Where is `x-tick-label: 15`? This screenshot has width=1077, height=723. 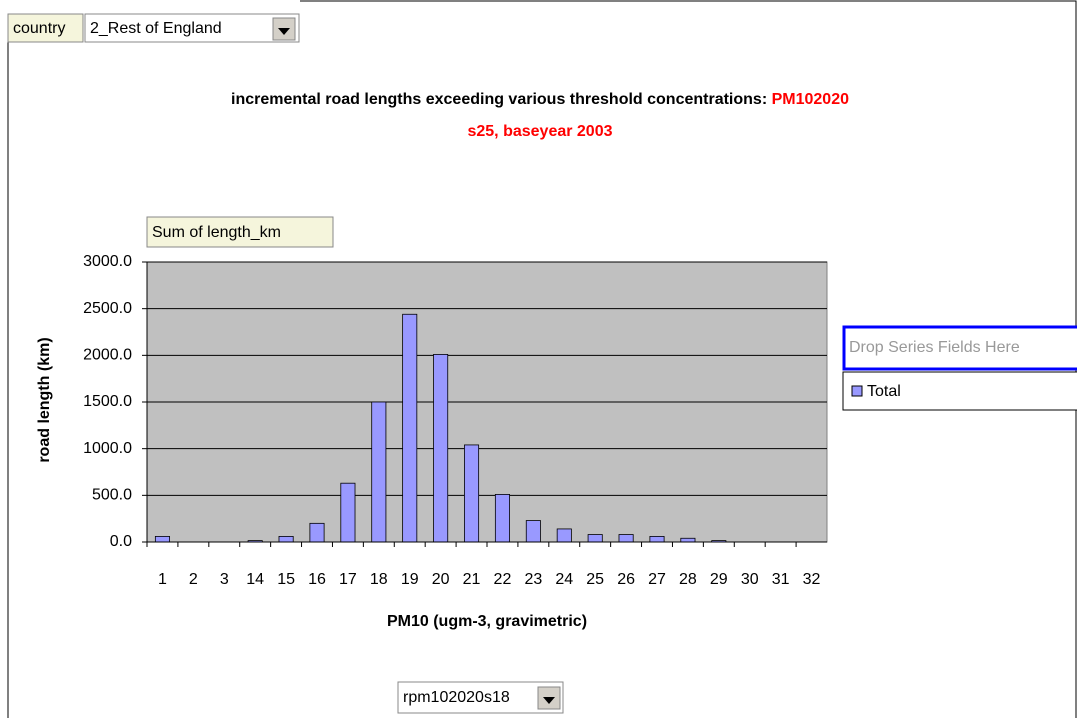 x-tick-label: 15 is located at coordinates (286, 579).